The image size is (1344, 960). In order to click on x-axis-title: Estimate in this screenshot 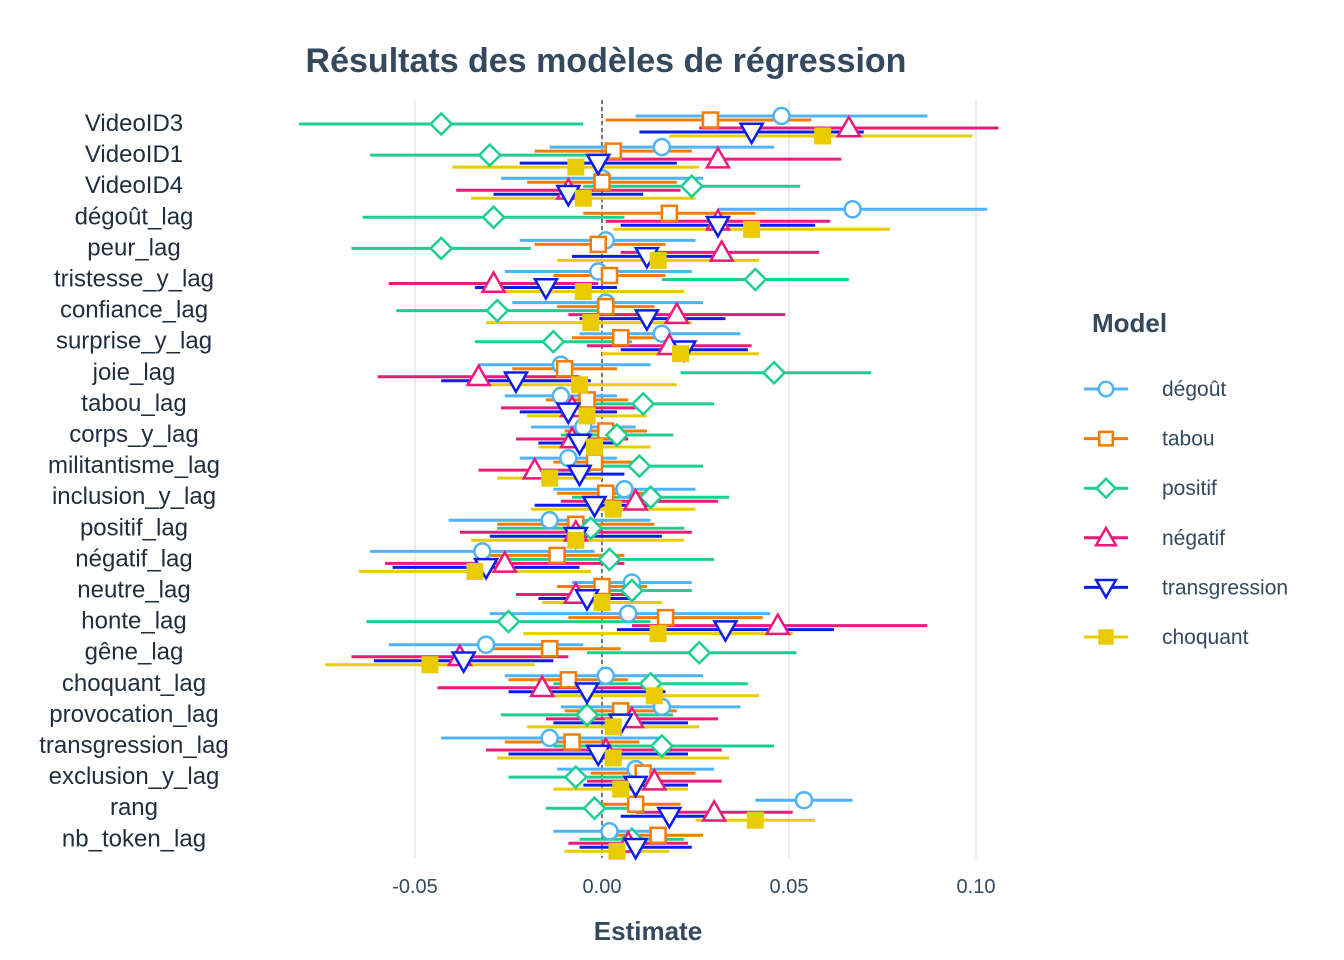, I will do `click(648, 931)`.